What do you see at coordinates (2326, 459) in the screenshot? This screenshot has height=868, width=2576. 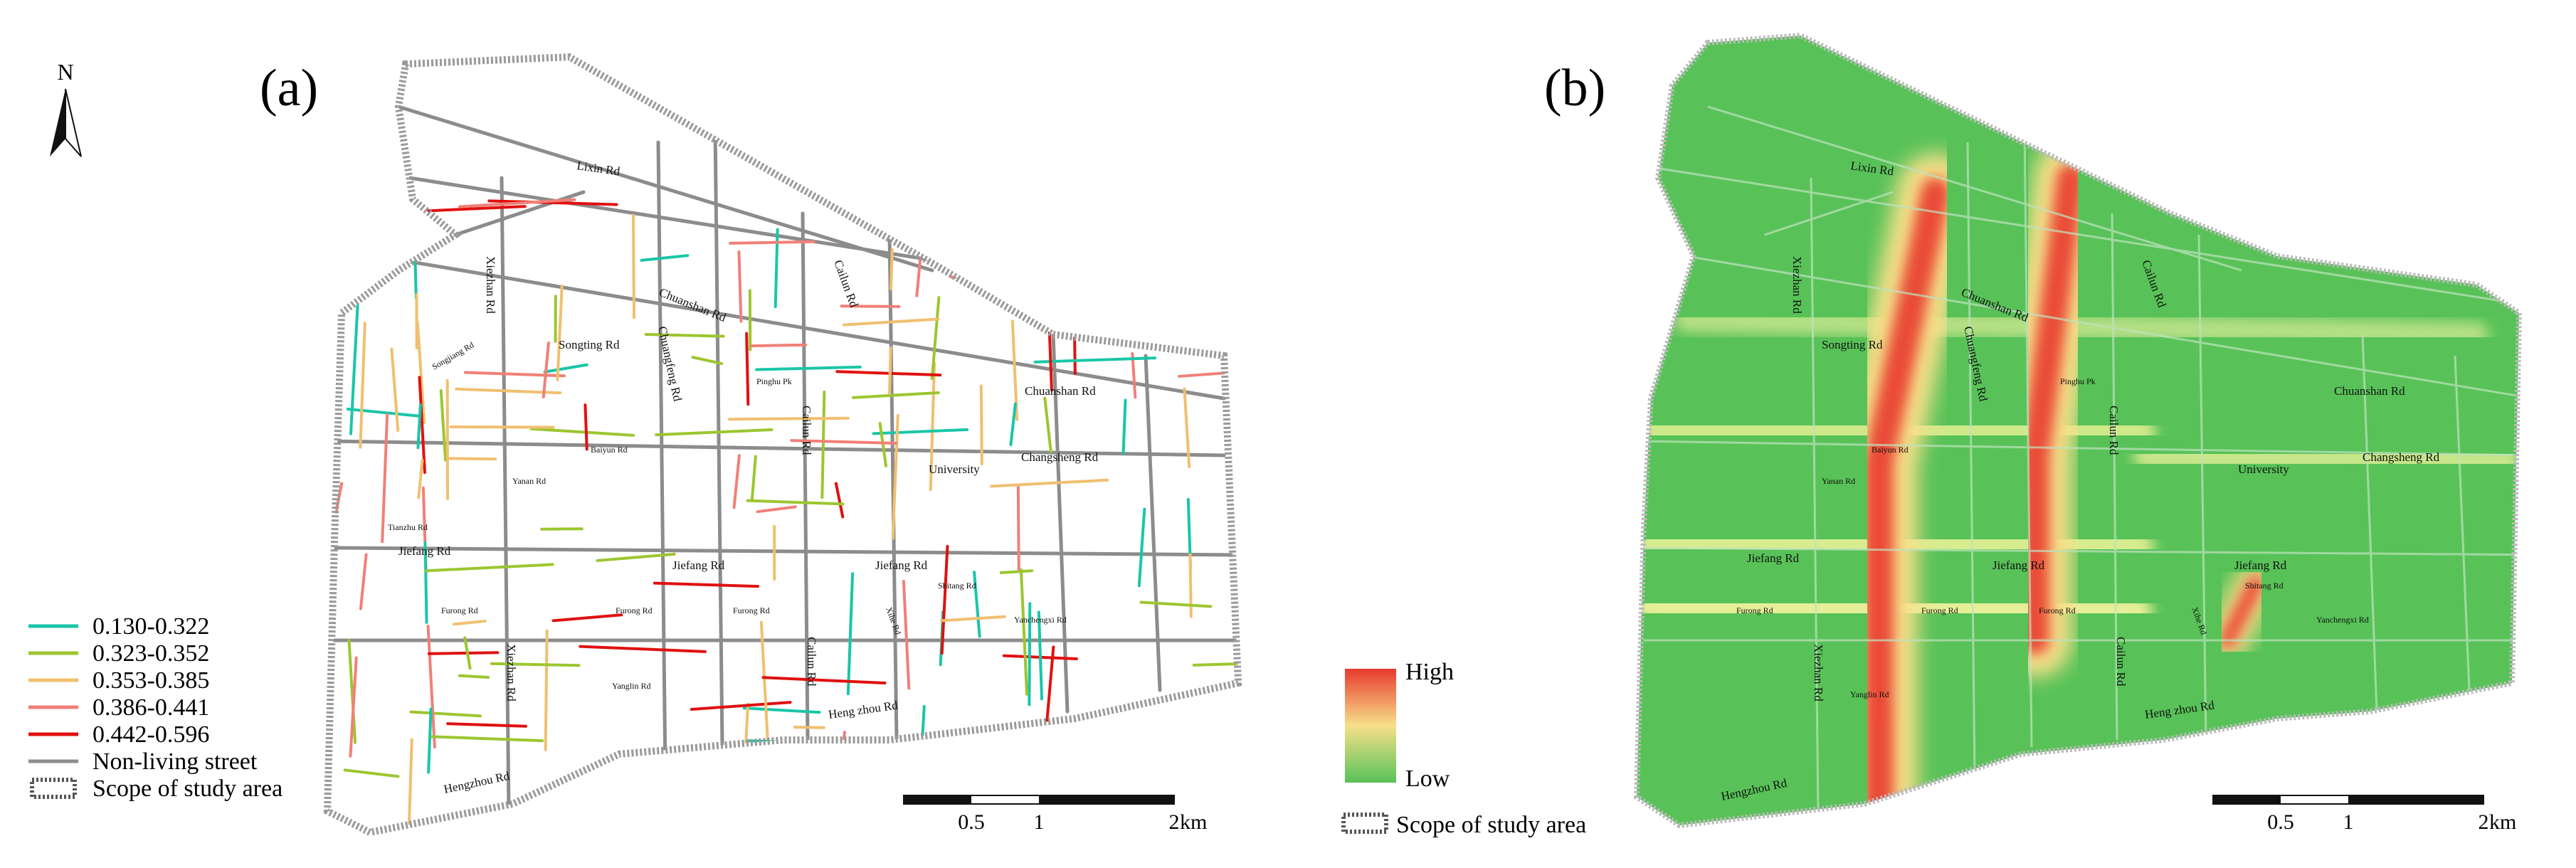 I see `heat-zone` at bounding box center [2326, 459].